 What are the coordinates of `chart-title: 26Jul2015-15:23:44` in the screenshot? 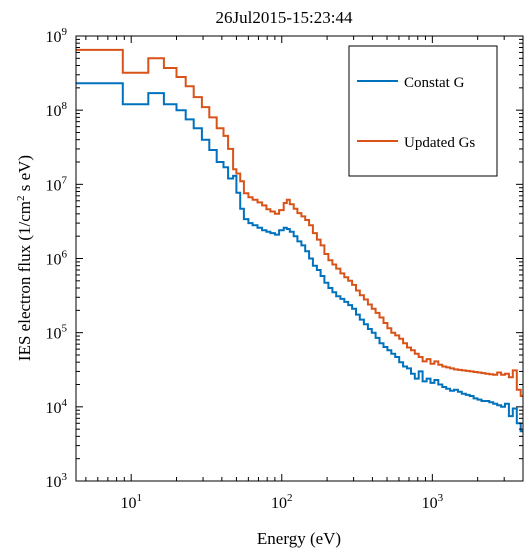 It's located at (284, 17).